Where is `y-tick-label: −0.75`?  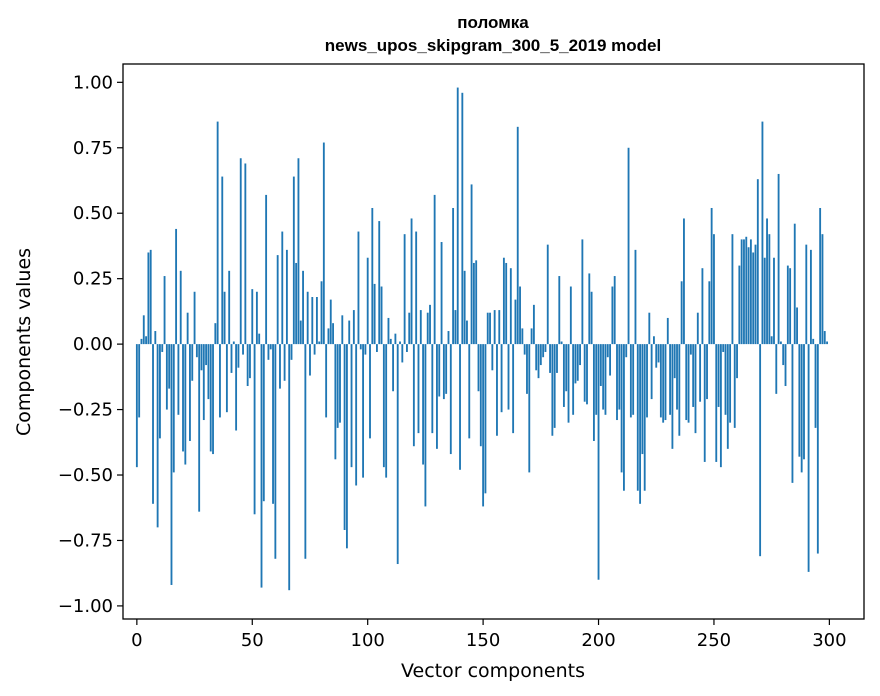 y-tick-label: −0.75 is located at coordinates (85, 540).